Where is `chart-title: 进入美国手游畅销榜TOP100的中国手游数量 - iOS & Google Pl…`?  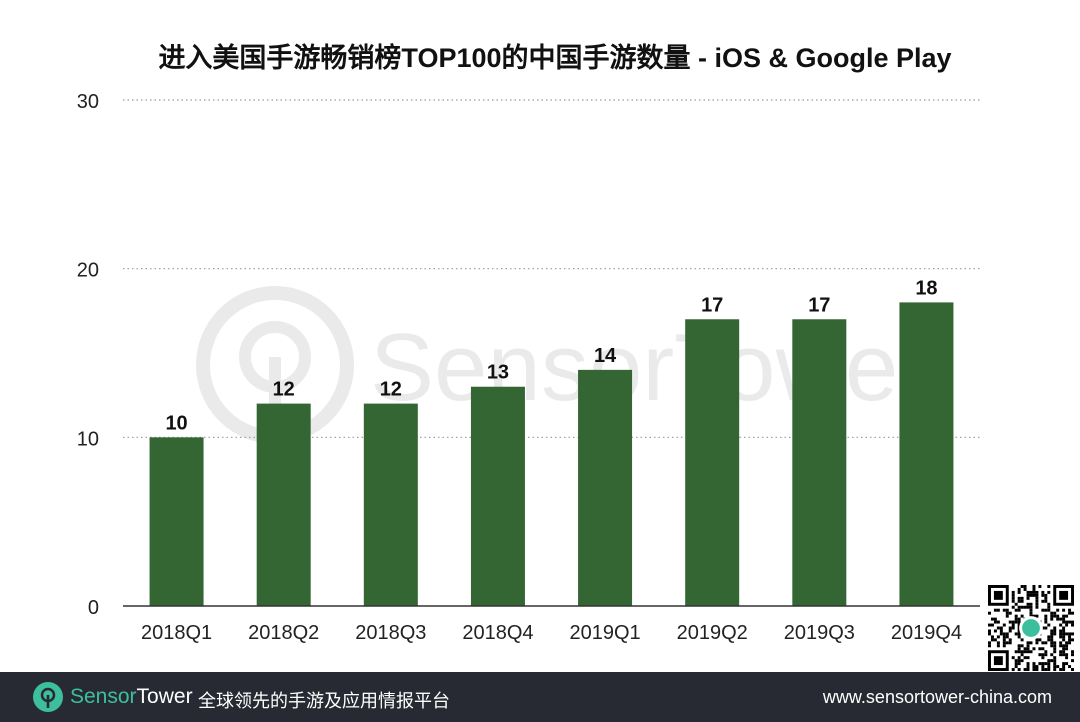
chart-title: 进入美国手游畅销榜TOP100的中国手游数量 - iOS & Google Pl… is located at coordinates (555, 58).